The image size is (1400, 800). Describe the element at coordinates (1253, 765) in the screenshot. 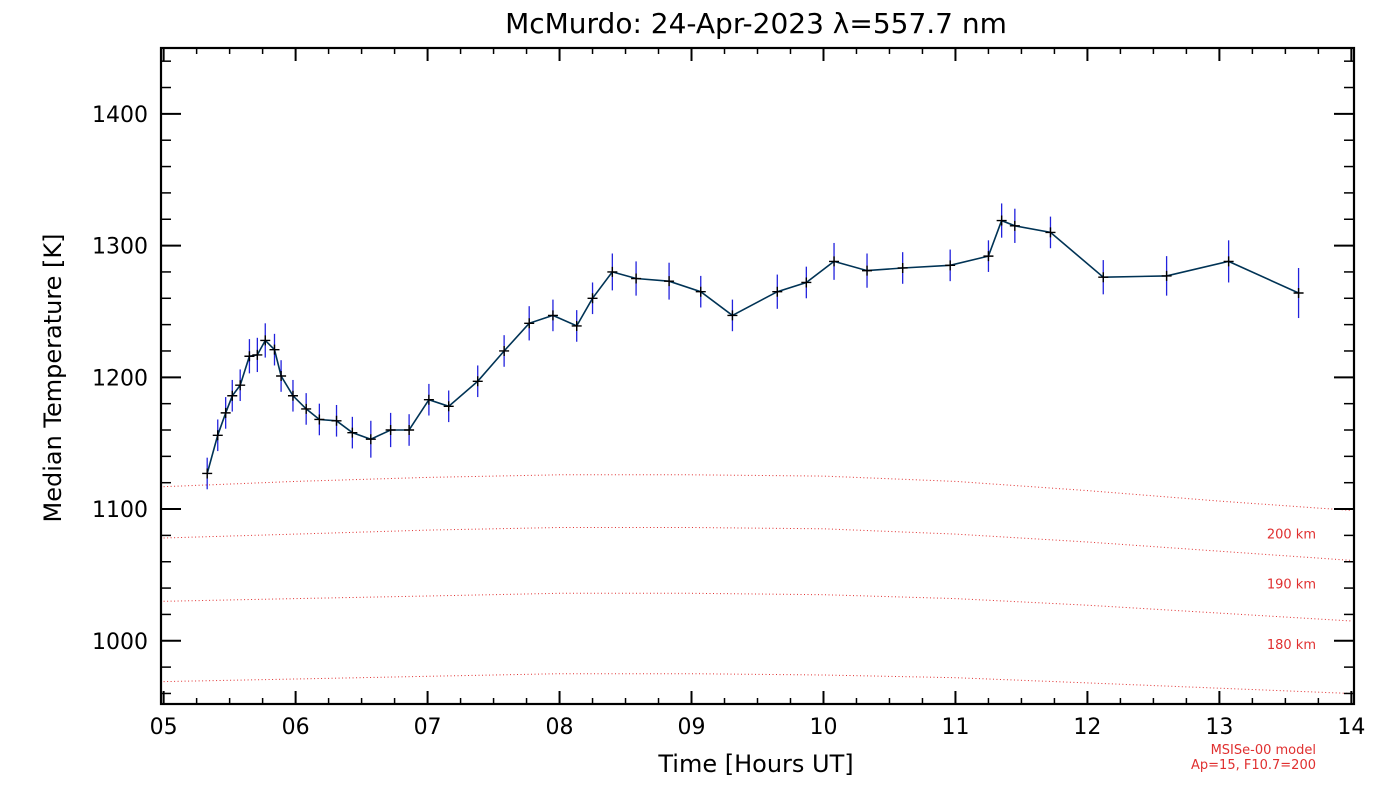

I see `model-params-note: Ap=15, F10.7=200` at that location.